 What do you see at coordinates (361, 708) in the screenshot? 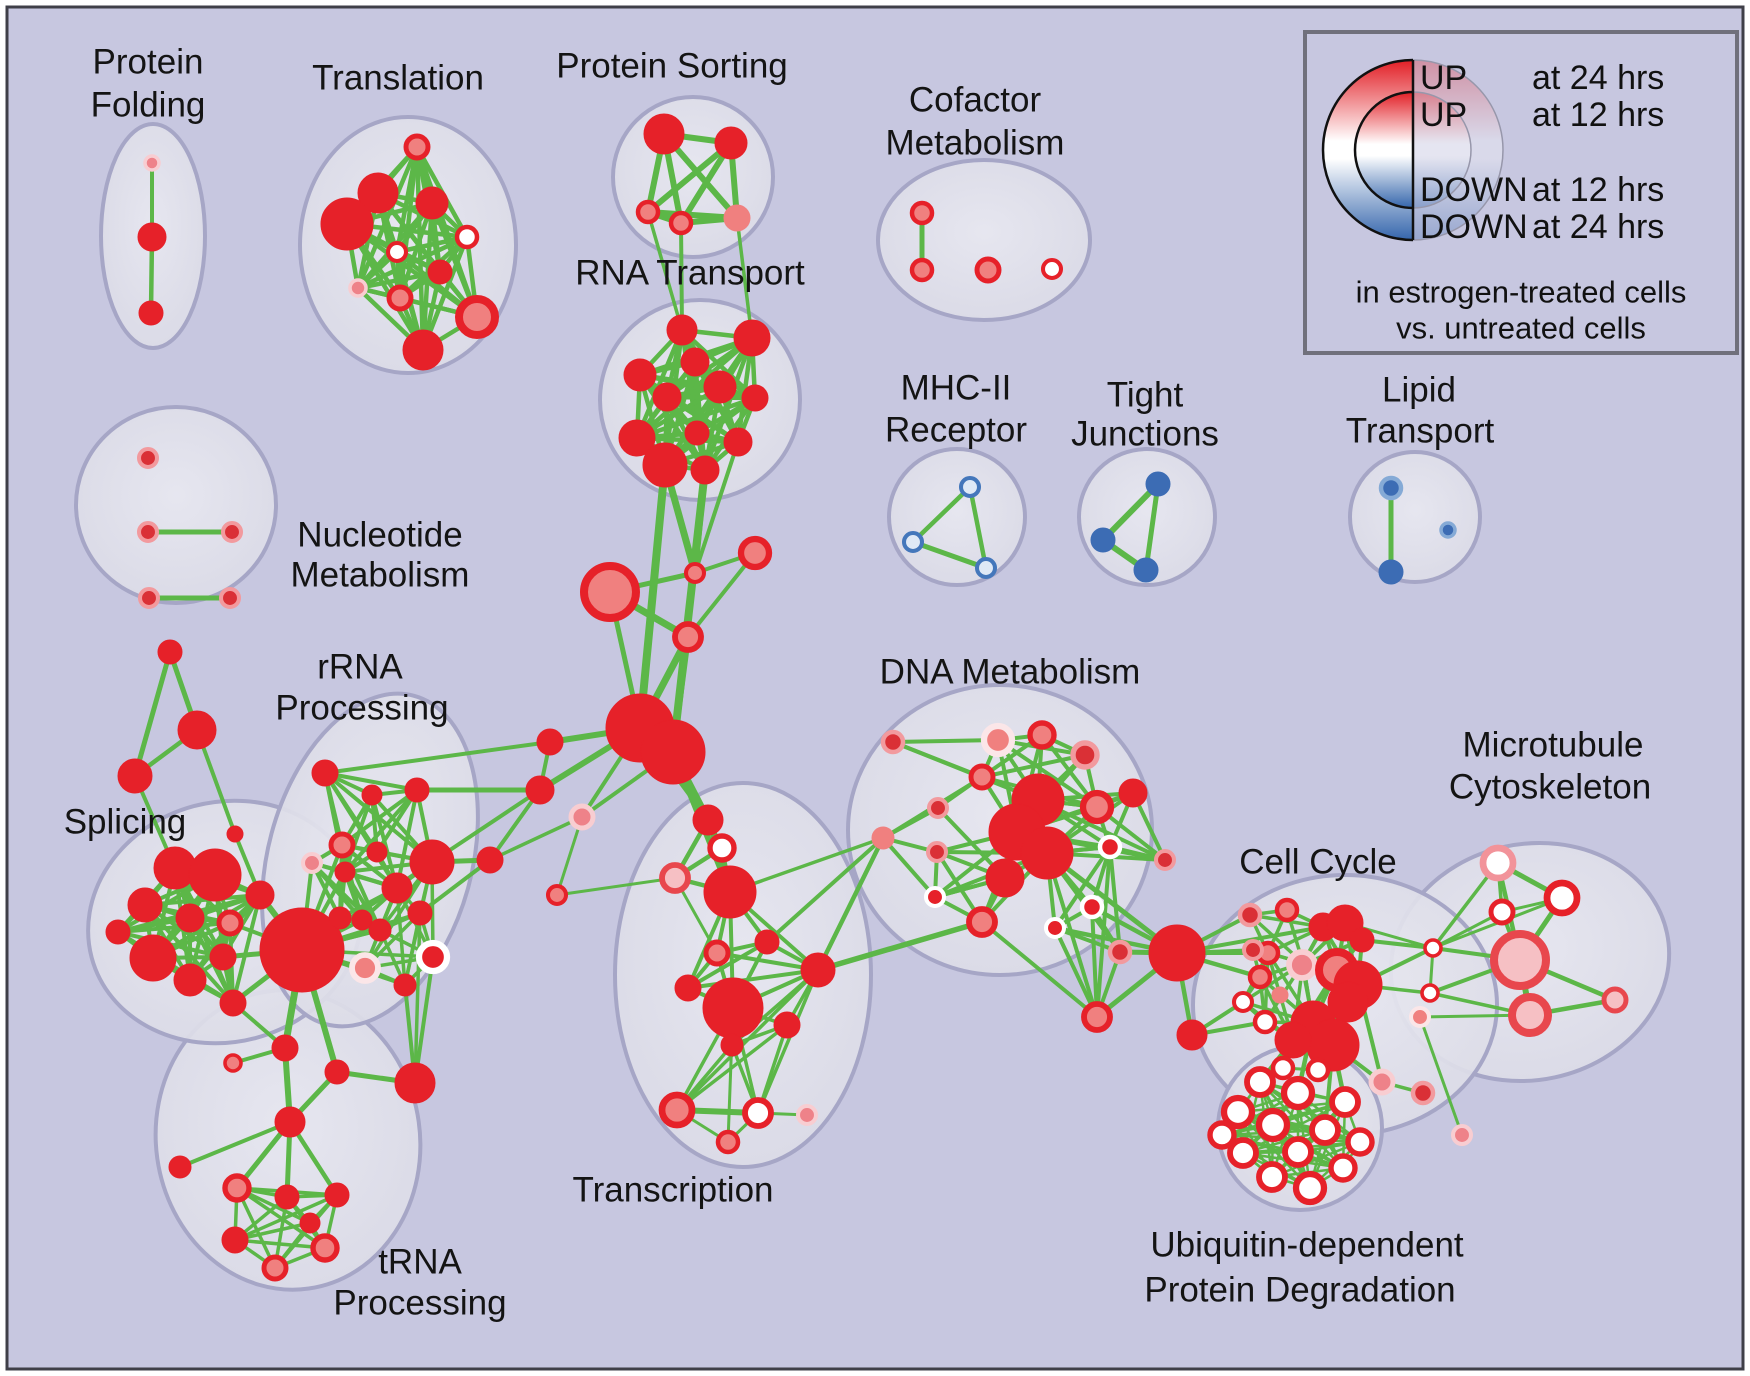
I see `cluster-label-rrna-processing: Processing` at bounding box center [361, 708].